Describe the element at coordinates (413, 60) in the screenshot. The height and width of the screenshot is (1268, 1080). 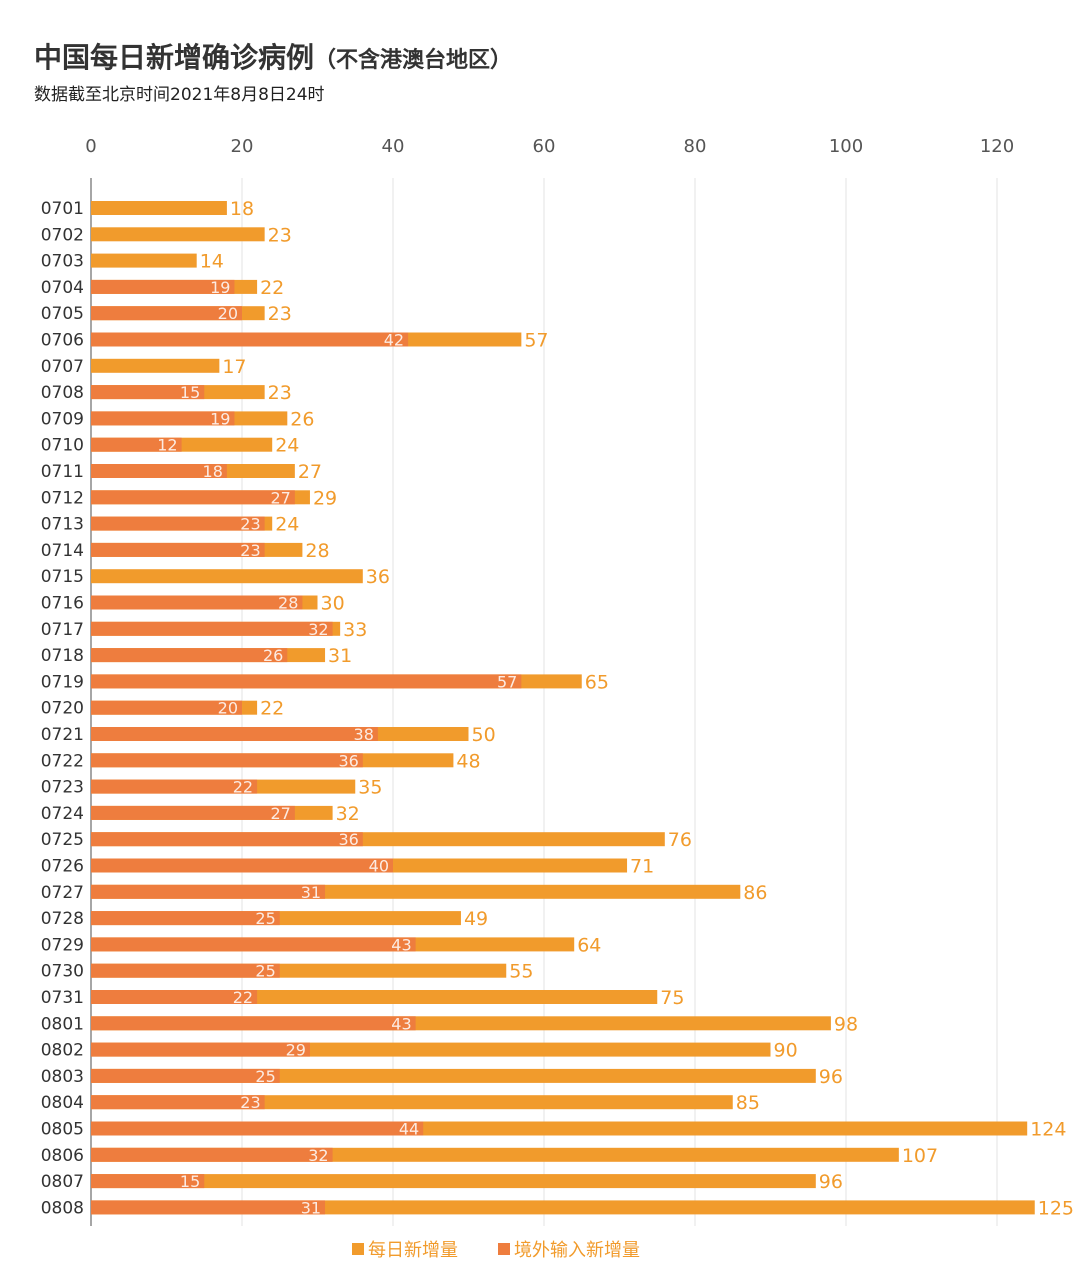
I see `chart-title-note: （不含港澳台地区）` at that location.